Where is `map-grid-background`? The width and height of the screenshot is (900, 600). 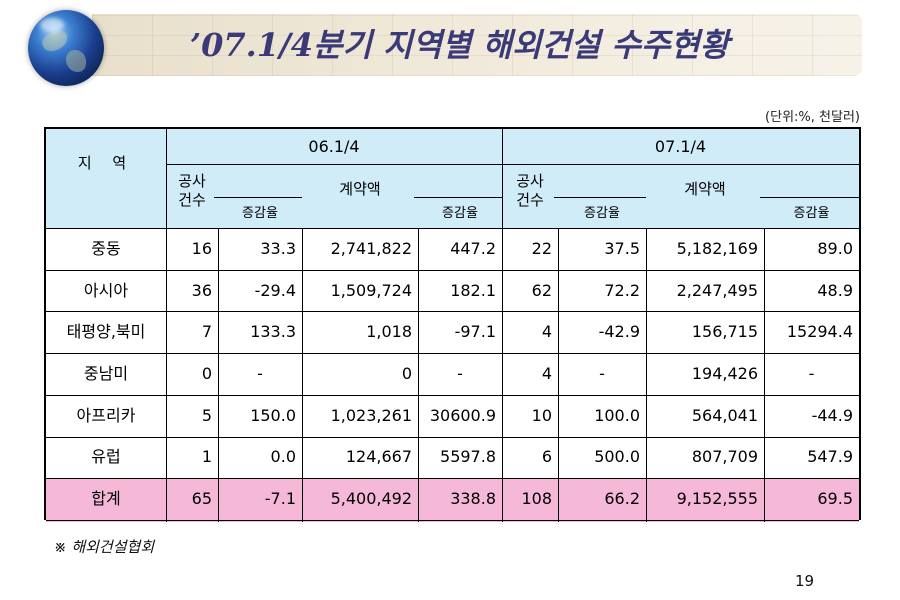
map-grid-background is located at coordinates (477, 45).